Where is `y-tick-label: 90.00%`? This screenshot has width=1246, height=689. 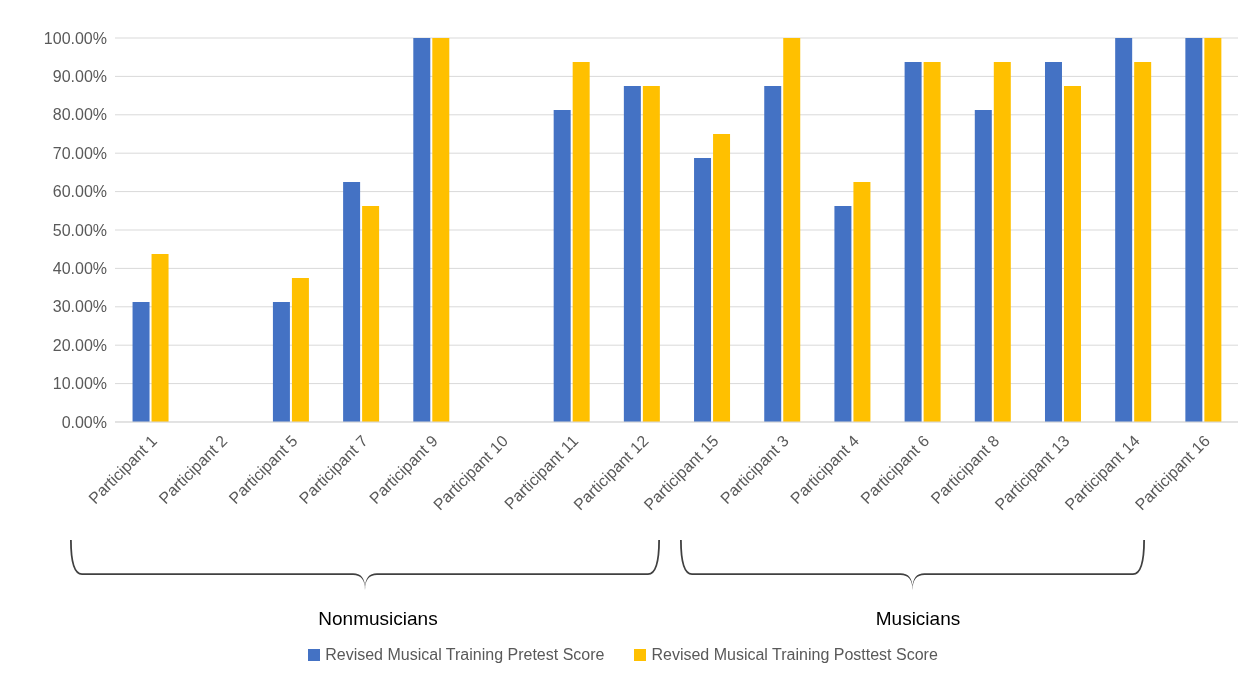
y-tick-label: 90.00% is located at coordinates (79, 77).